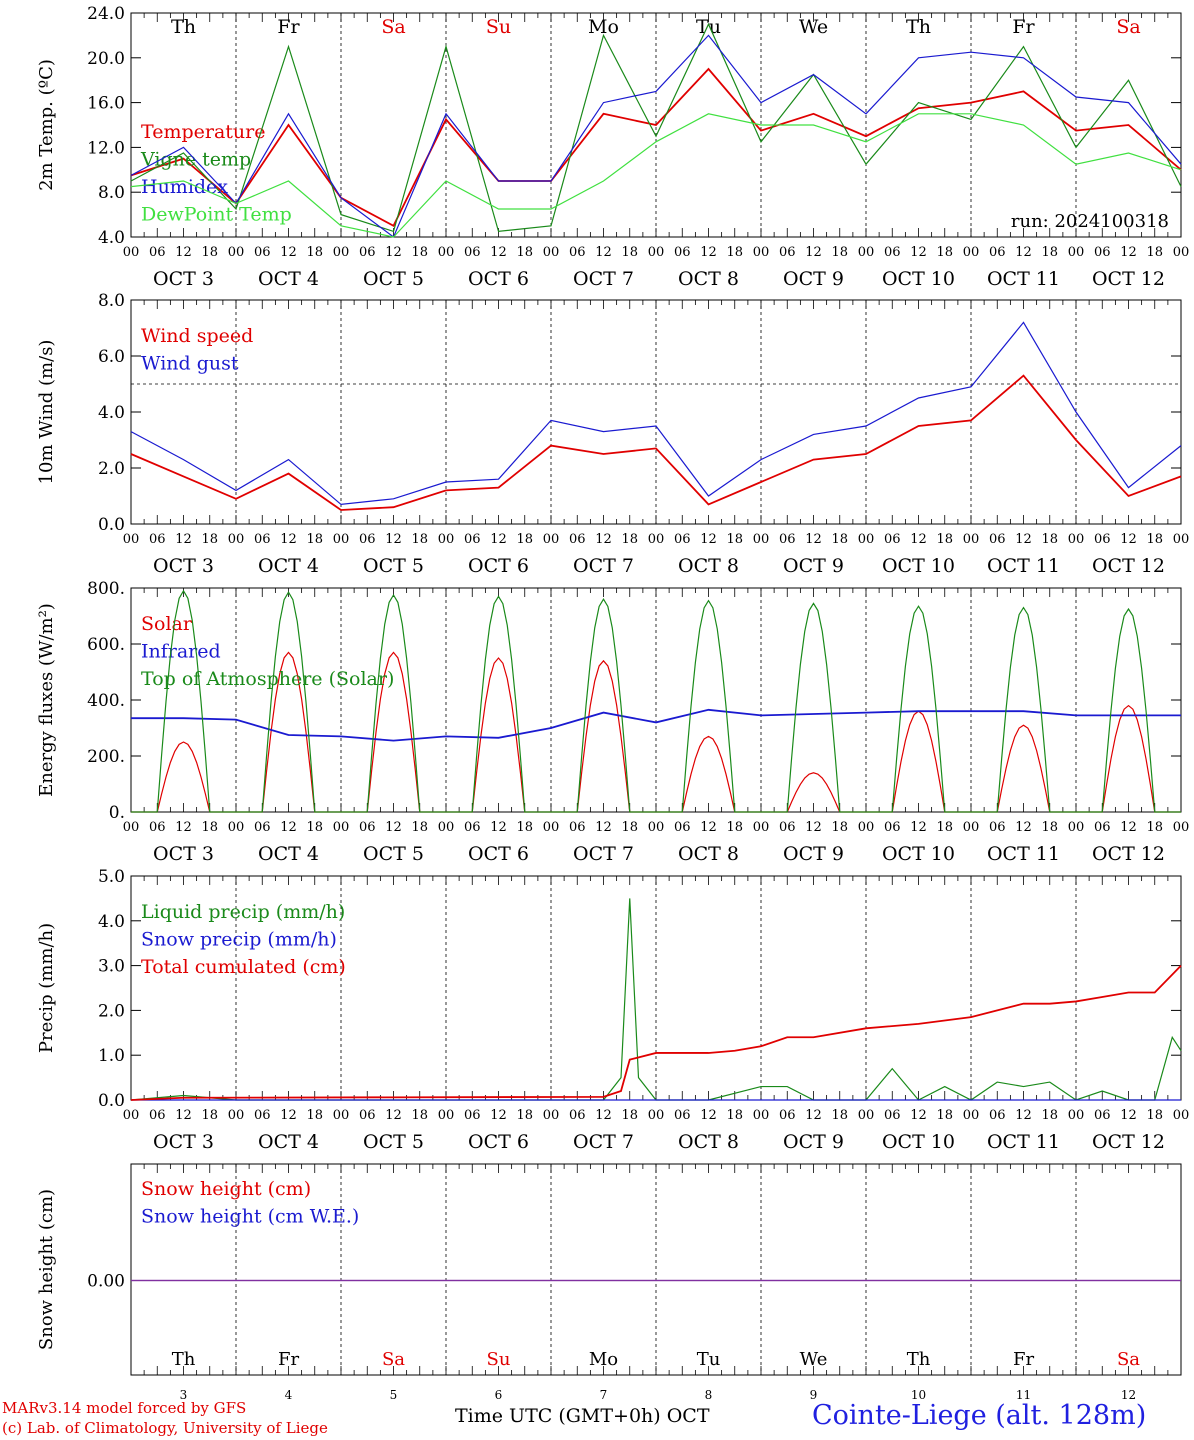 The height and width of the screenshot is (1440, 1194). I want to click on date-label: OCT 4, so click(288, 566).